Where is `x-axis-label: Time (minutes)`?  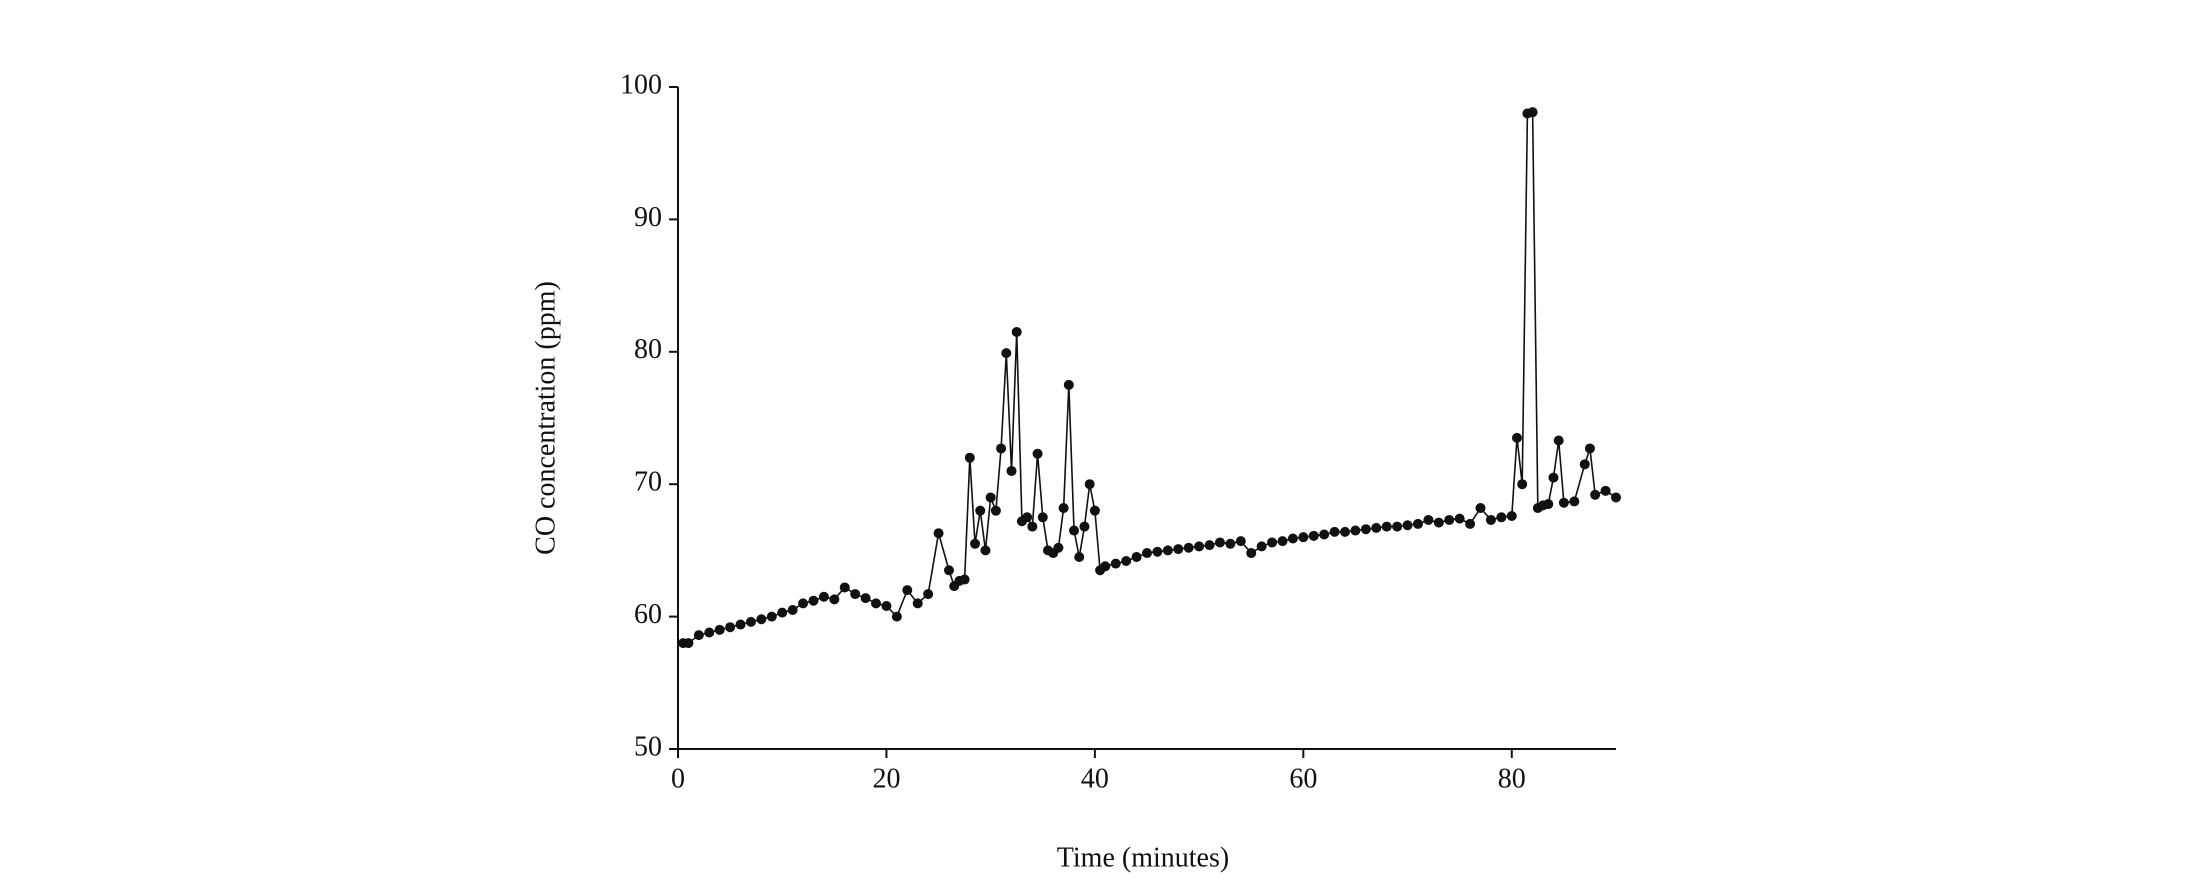 x-axis-label: Time (minutes) is located at coordinates (1143, 857).